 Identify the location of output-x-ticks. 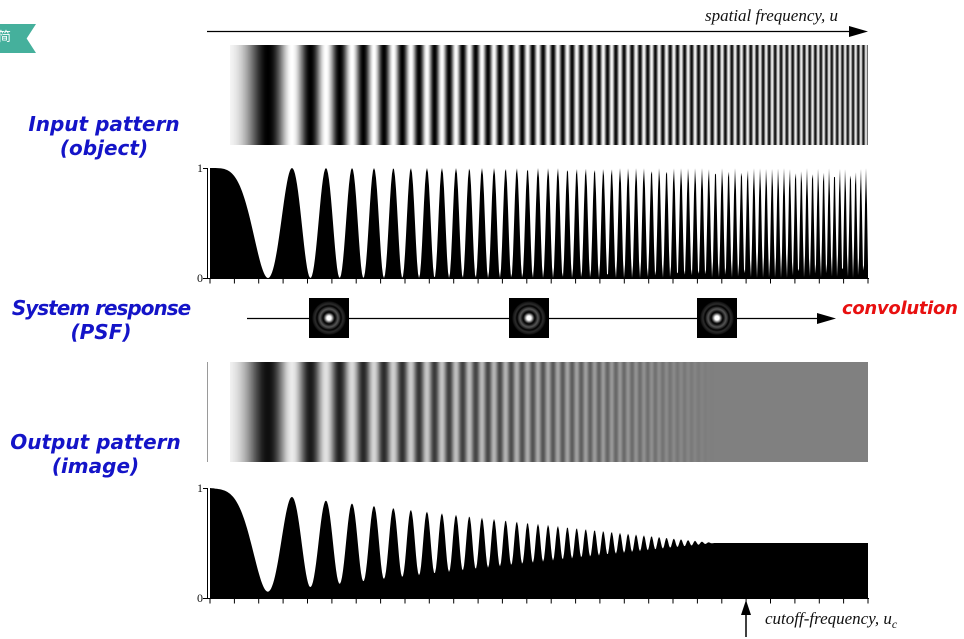
(539, 601).